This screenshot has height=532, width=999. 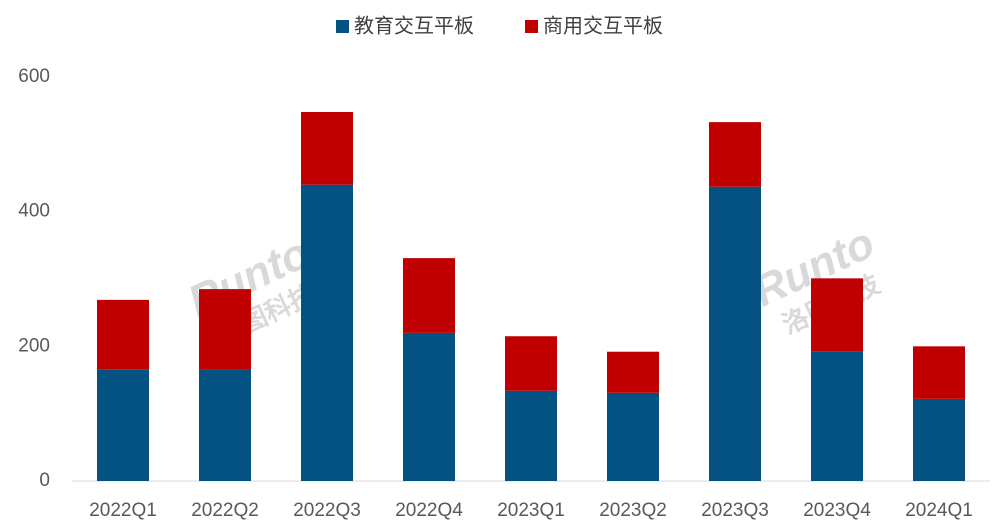 I want to click on x-tick-label: 2023Q1, so click(x=531, y=510).